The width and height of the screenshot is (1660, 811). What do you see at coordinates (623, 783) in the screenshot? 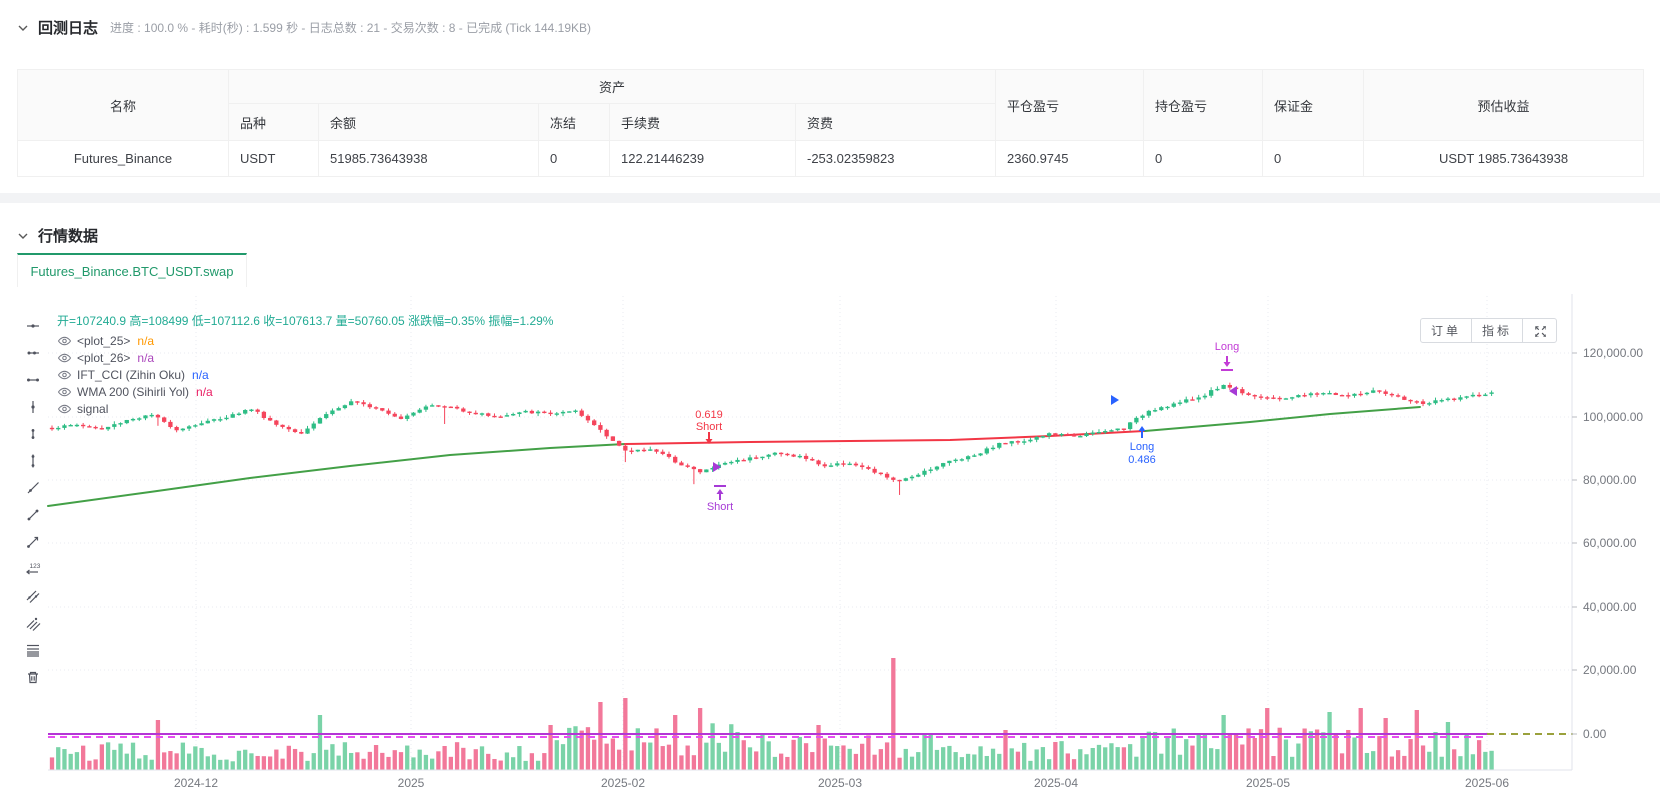
I see `x-axis-label: 2025-02` at bounding box center [623, 783].